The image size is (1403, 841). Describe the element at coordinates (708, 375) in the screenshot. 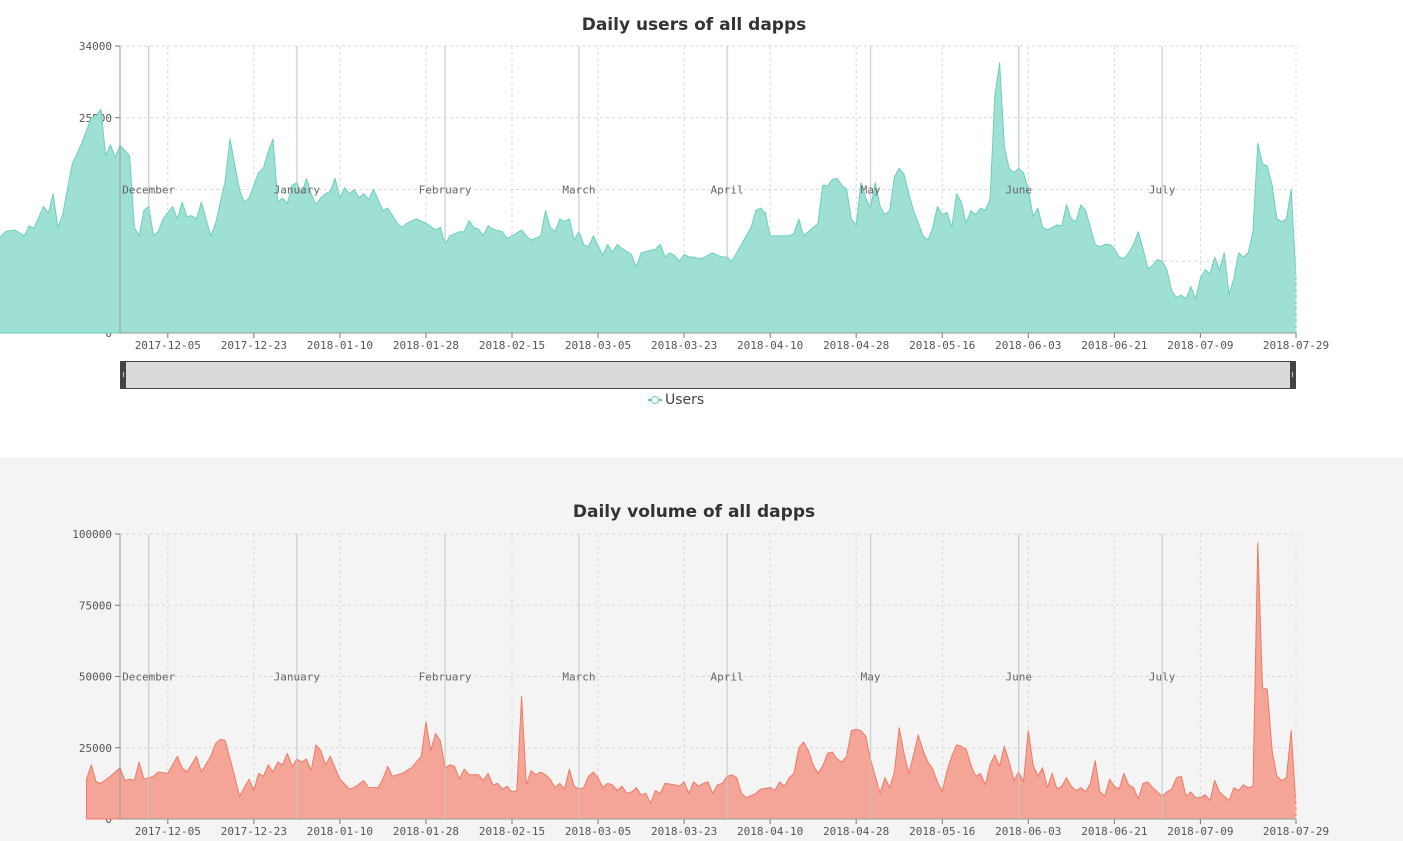

I see `range-navigator` at that location.